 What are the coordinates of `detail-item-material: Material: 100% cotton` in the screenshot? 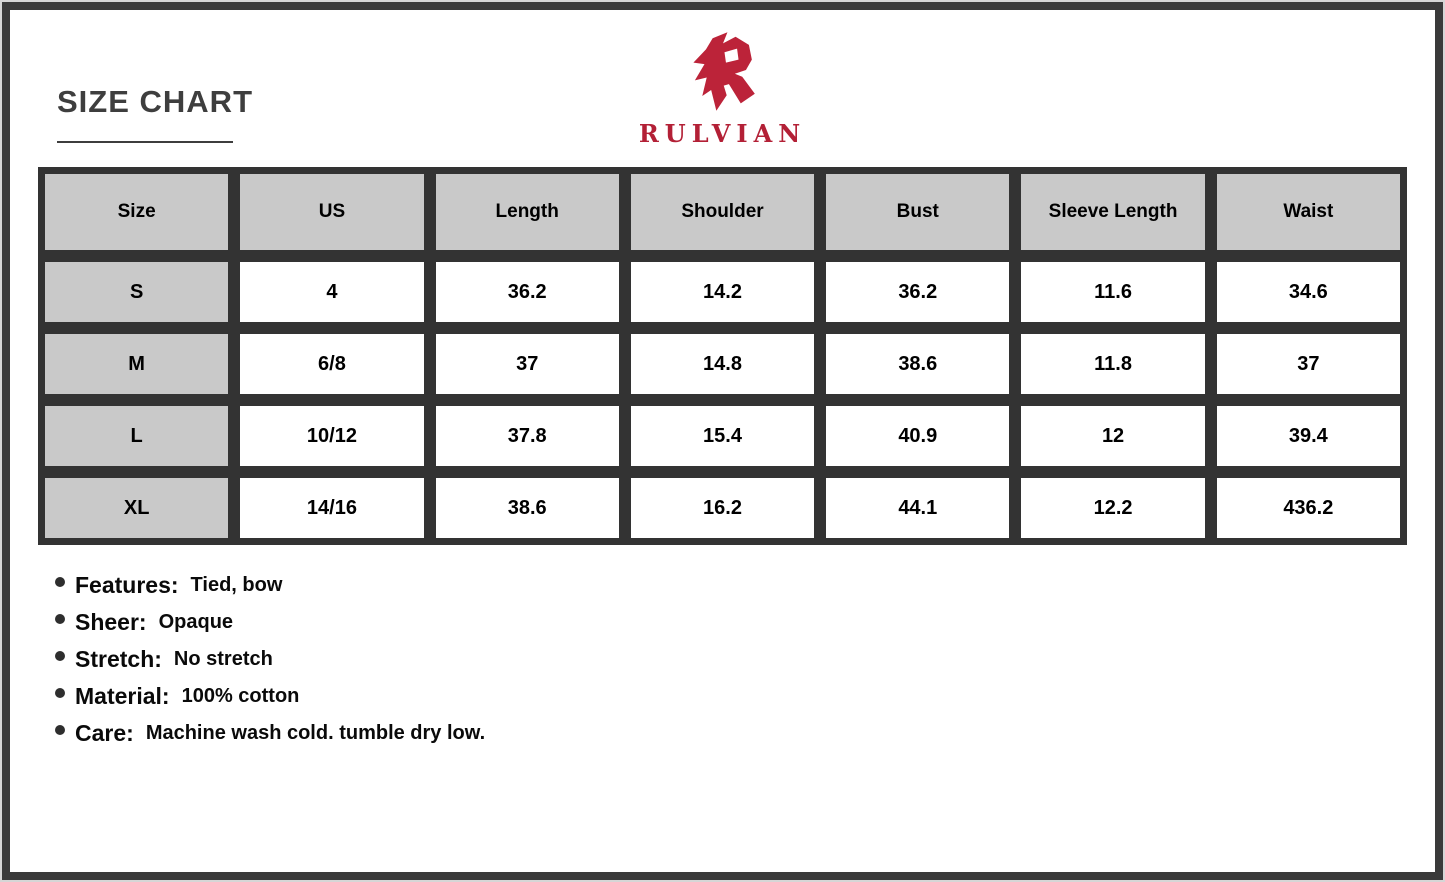 It's located at (270, 696).